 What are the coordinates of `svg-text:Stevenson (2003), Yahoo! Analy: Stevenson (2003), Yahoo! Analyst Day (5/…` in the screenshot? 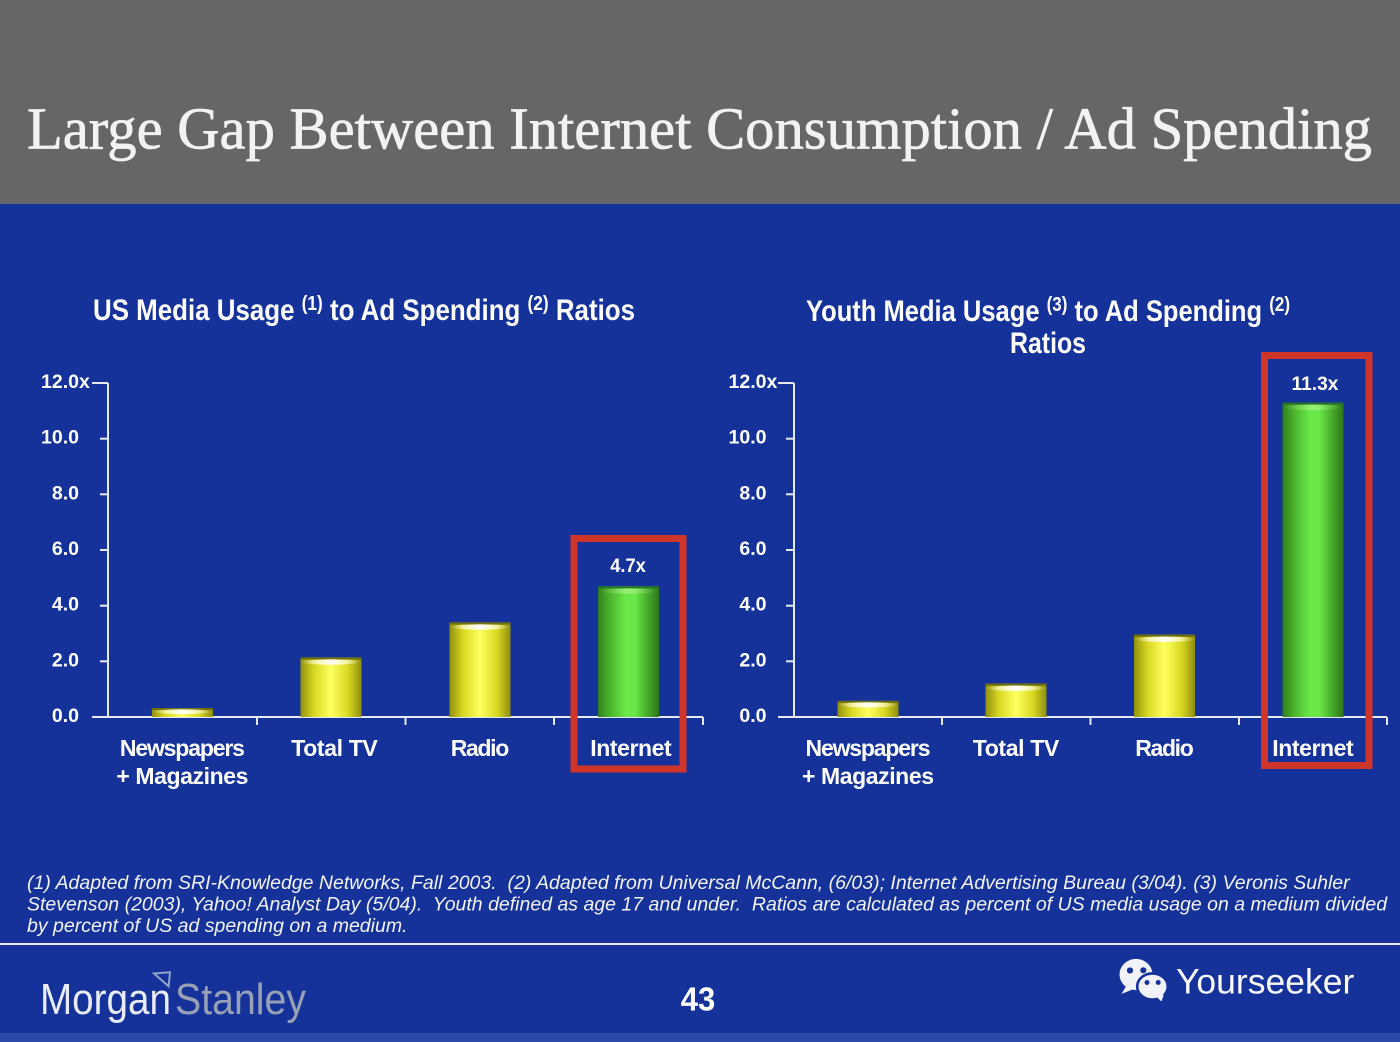 It's located at (707, 905).